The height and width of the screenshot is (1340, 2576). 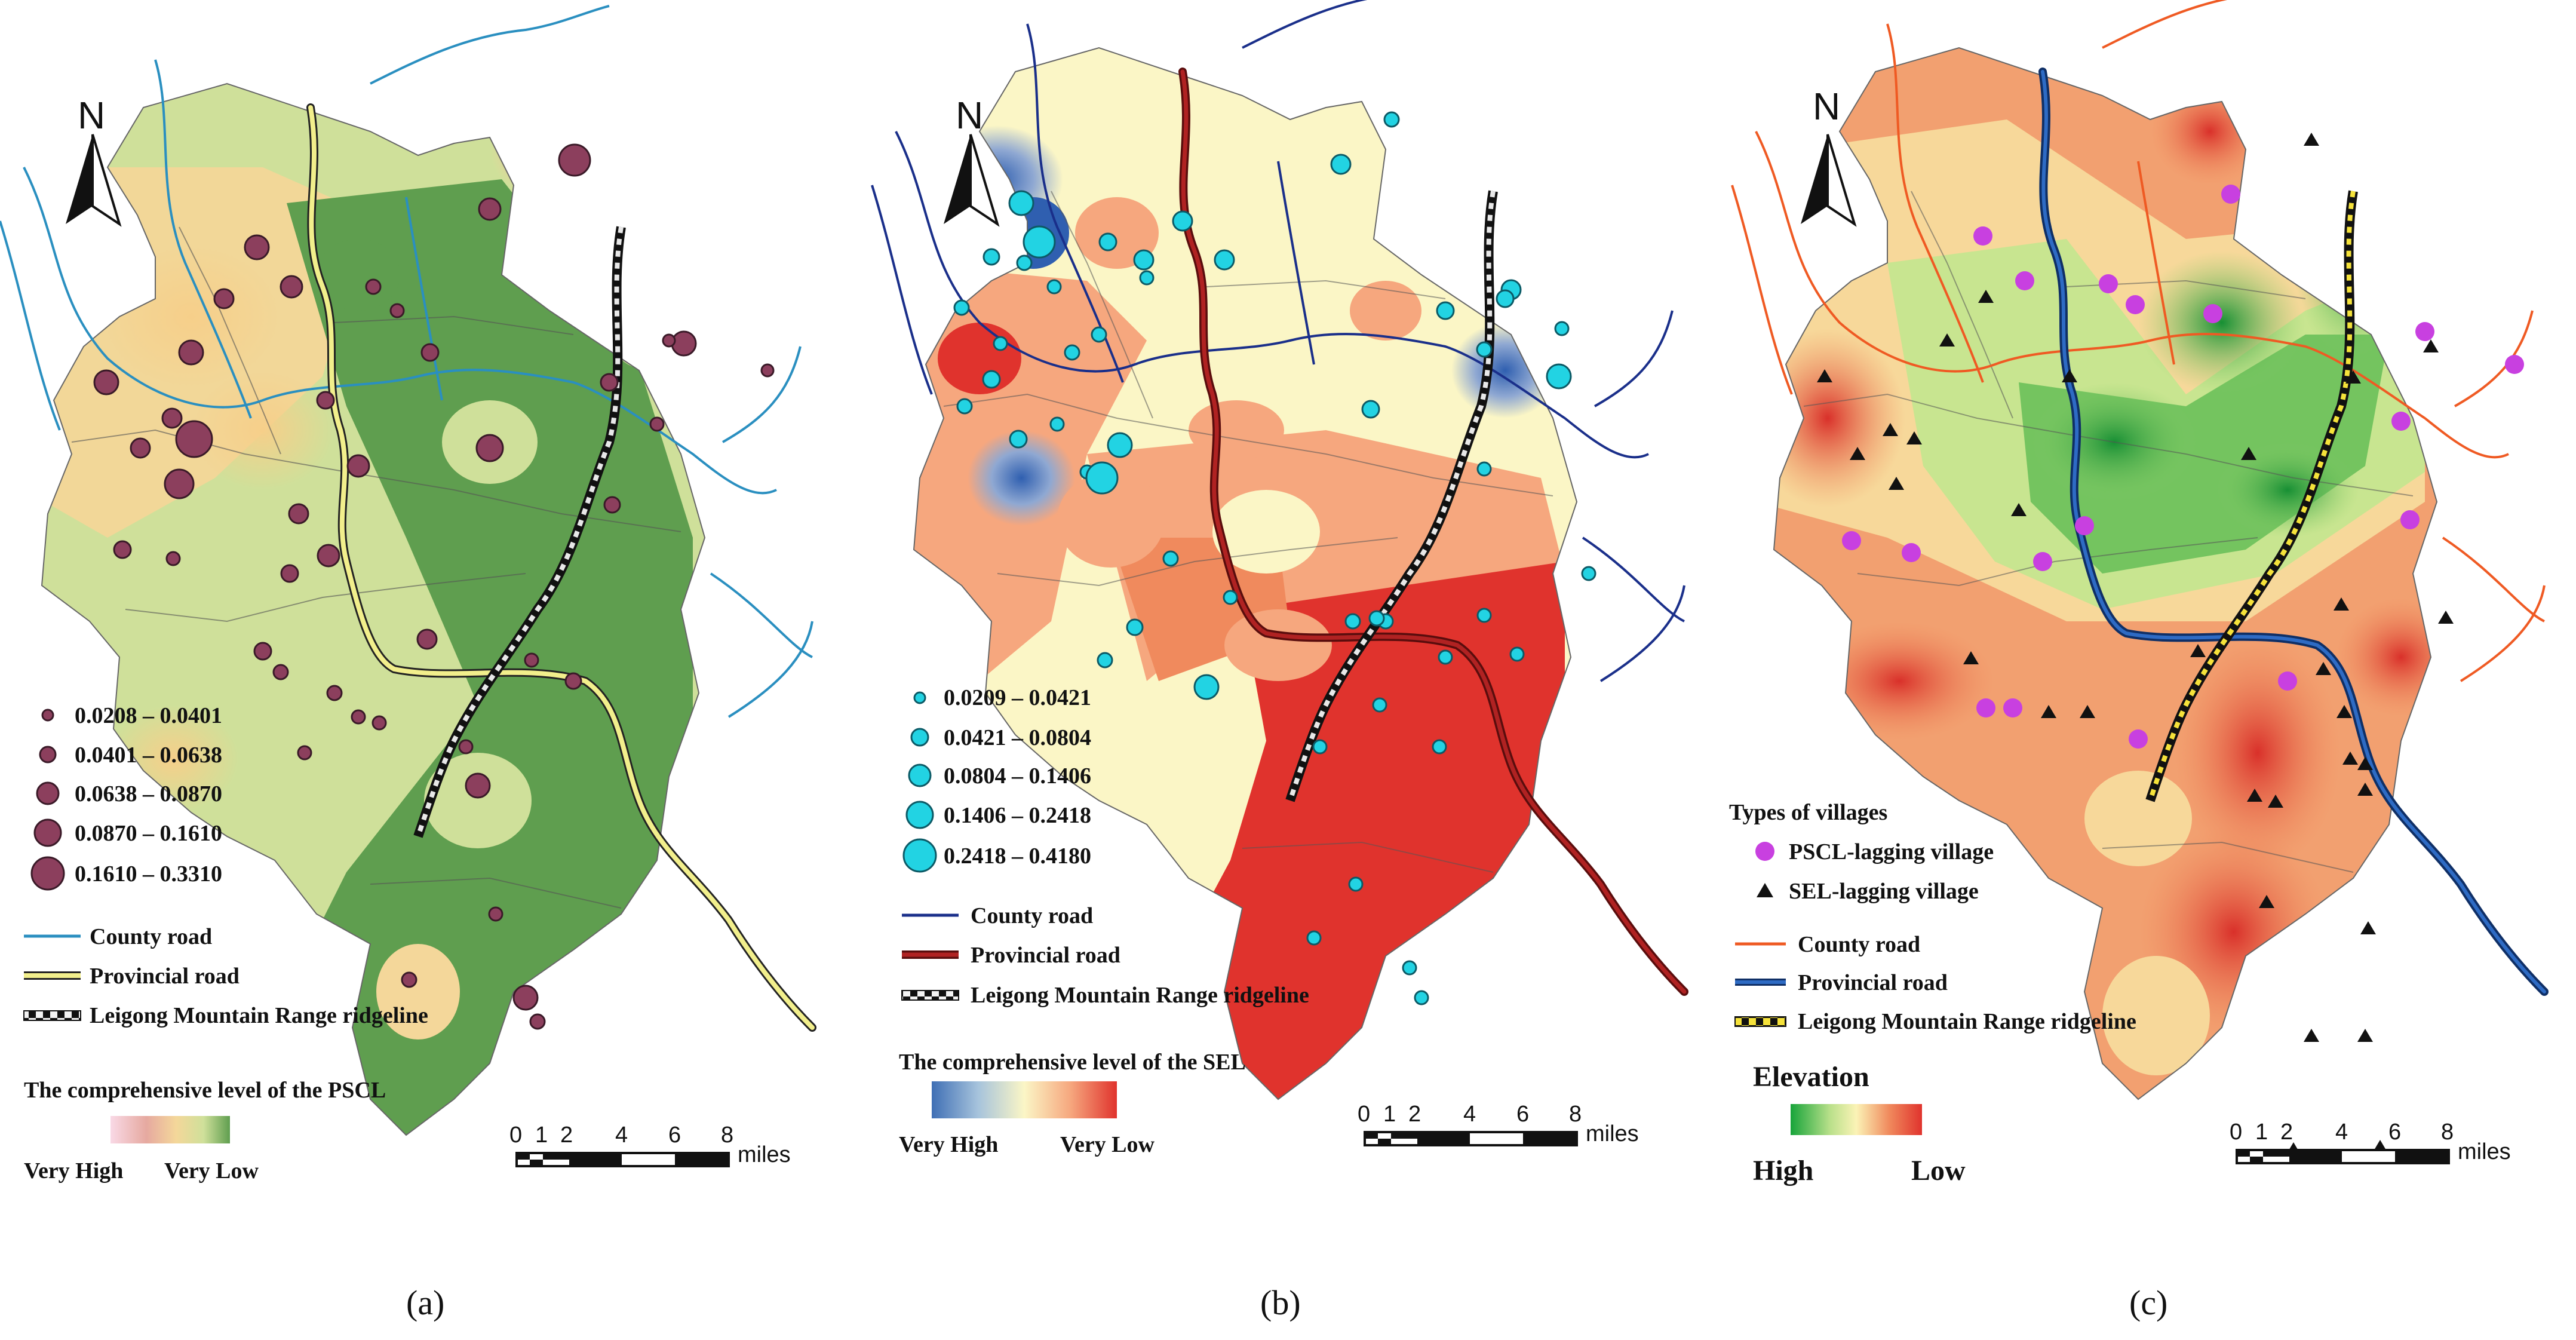 What do you see at coordinates (1032, 915) in the screenshot?
I see `legend-b-county: County road` at bounding box center [1032, 915].